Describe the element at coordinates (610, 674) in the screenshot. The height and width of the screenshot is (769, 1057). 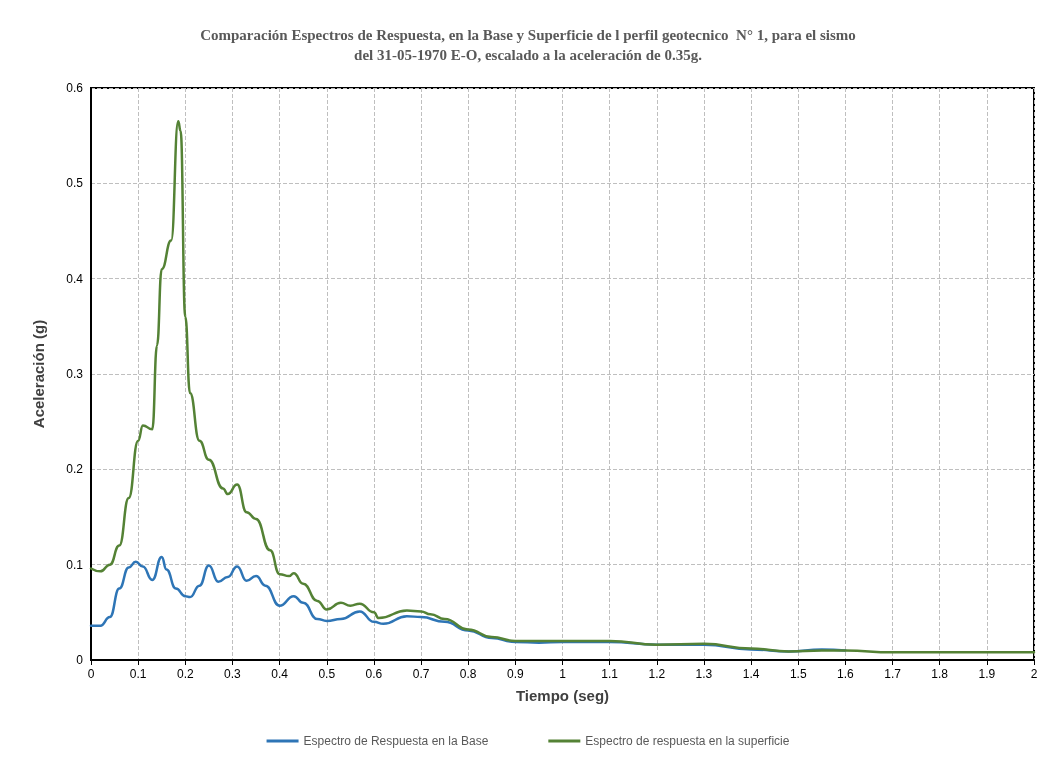
I see `x-tick-label: 1.1` at that location.